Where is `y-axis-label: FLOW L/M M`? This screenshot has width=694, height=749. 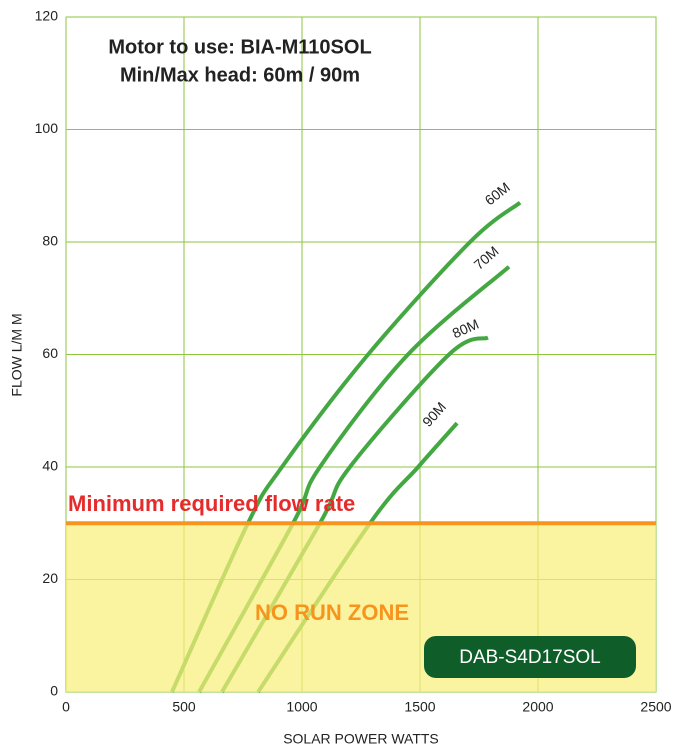
y-axis-label: FLOW L/M M is located at coordinates (17, 354).